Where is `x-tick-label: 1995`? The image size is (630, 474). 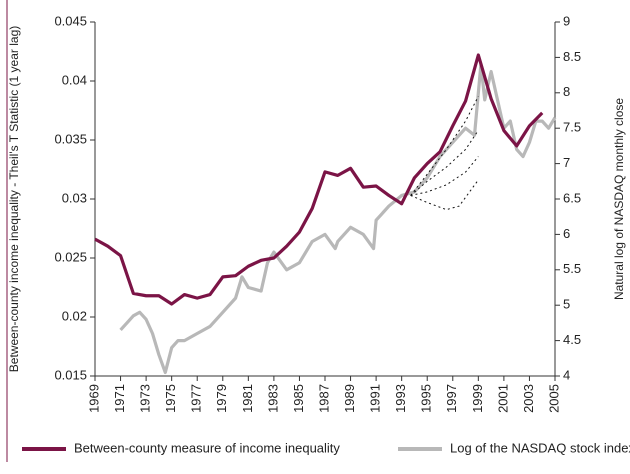 x-tick-label: 1995 is located at coordinates (426, 398).